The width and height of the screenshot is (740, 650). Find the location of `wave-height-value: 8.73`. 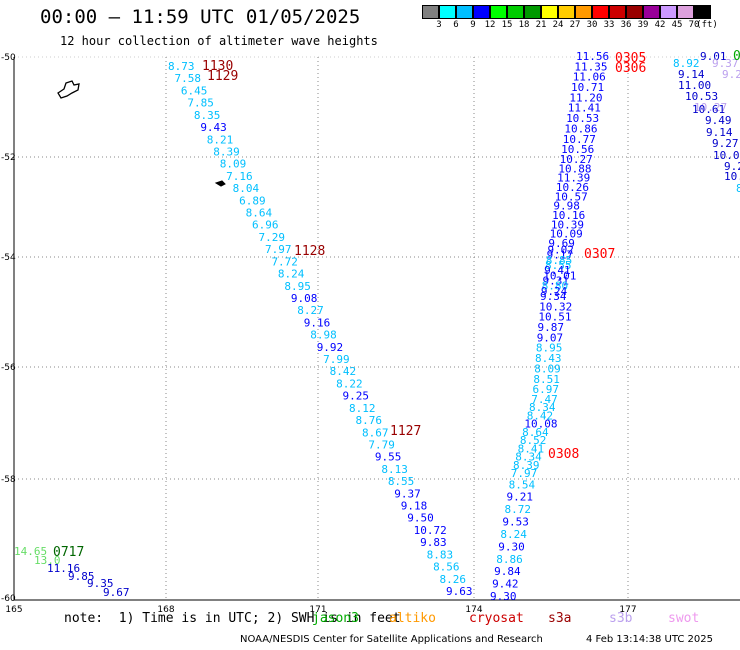

wave-height-value: 8.73 is located at coordinates (181, 66).